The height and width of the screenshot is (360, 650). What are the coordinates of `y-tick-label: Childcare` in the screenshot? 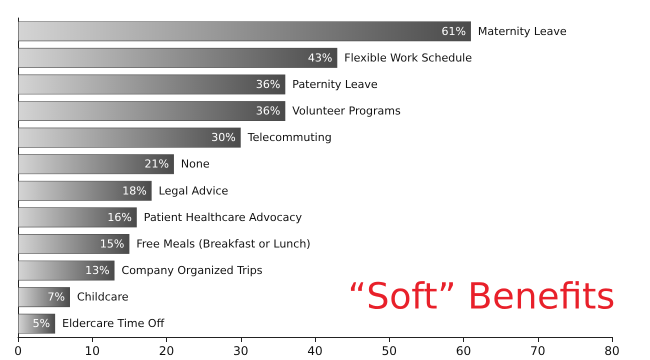 It's located at (102, 297).